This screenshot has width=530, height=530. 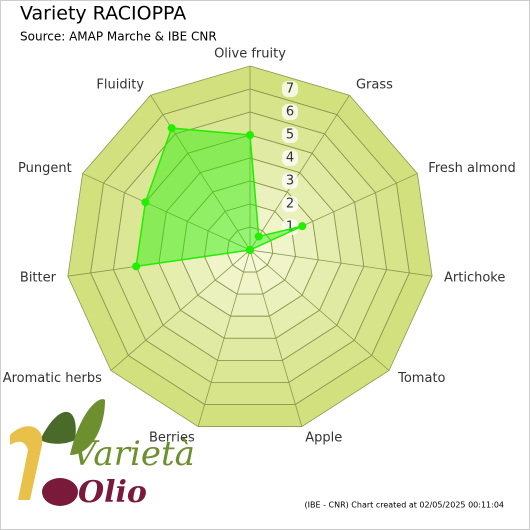 I want to click on category-label: Tomato, so click(x=421, y=378).